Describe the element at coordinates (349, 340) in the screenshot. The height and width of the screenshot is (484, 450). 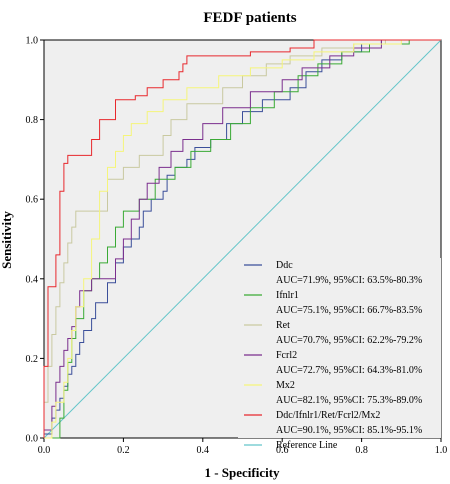
I see `legend-entry-auc: AUC=70.7%, 95%CI: 62.2%-79.2%` at that location.